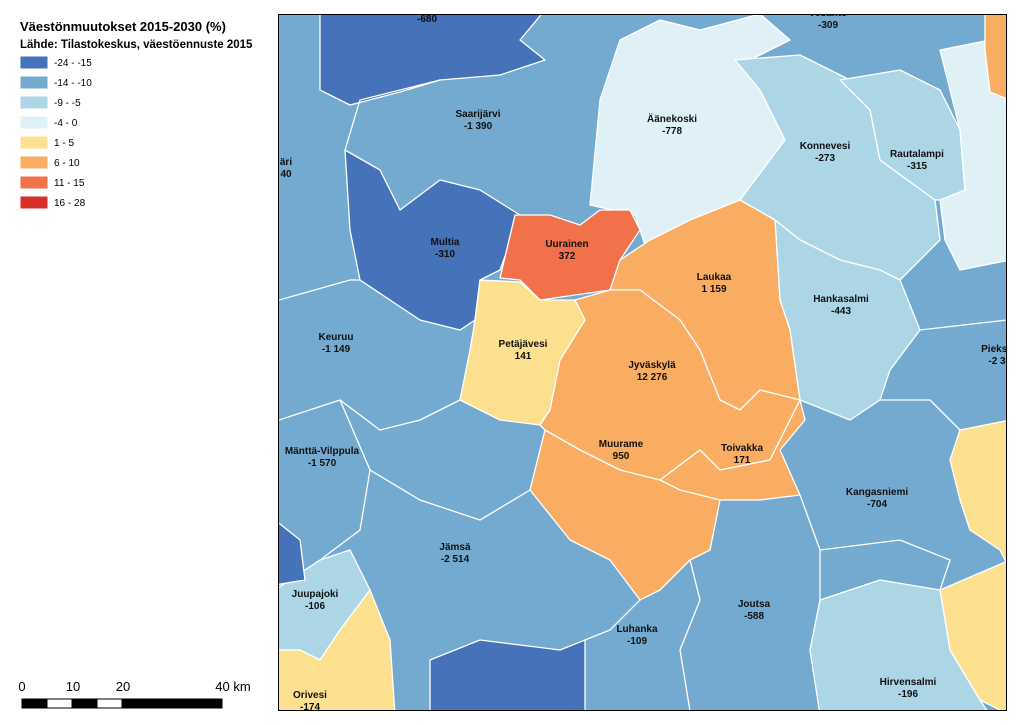  Describe the element at coordinates (70, 203) in the screenshot. I see `legend-label: 16 - 28` at that location.